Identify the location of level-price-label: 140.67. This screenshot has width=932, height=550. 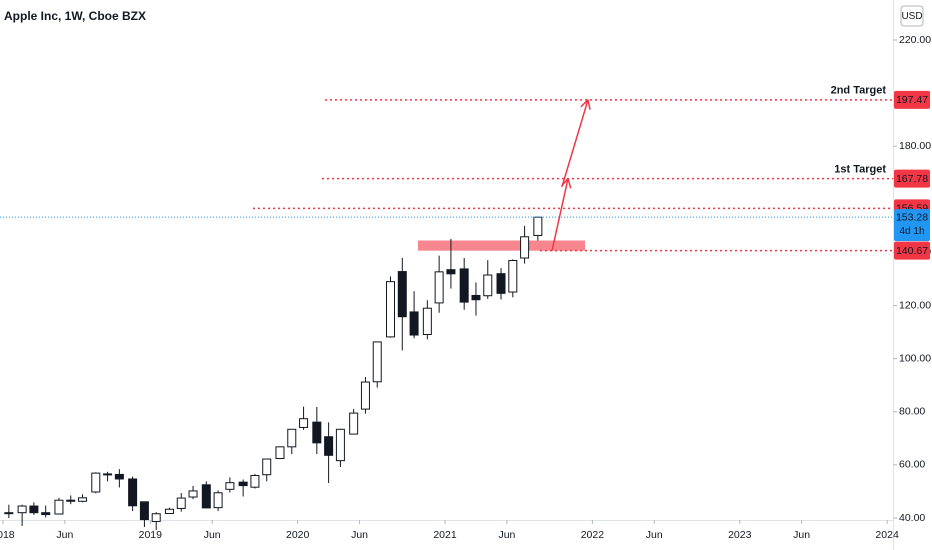
(912, 251).